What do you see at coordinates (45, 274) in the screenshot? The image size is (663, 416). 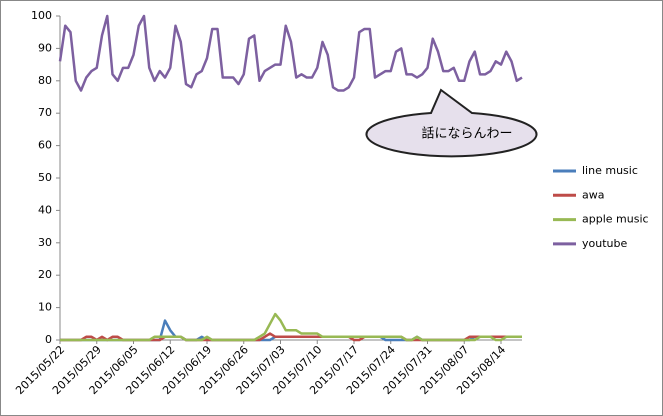 I see `y-tick-label: 20` at bounding box center [45, 274].